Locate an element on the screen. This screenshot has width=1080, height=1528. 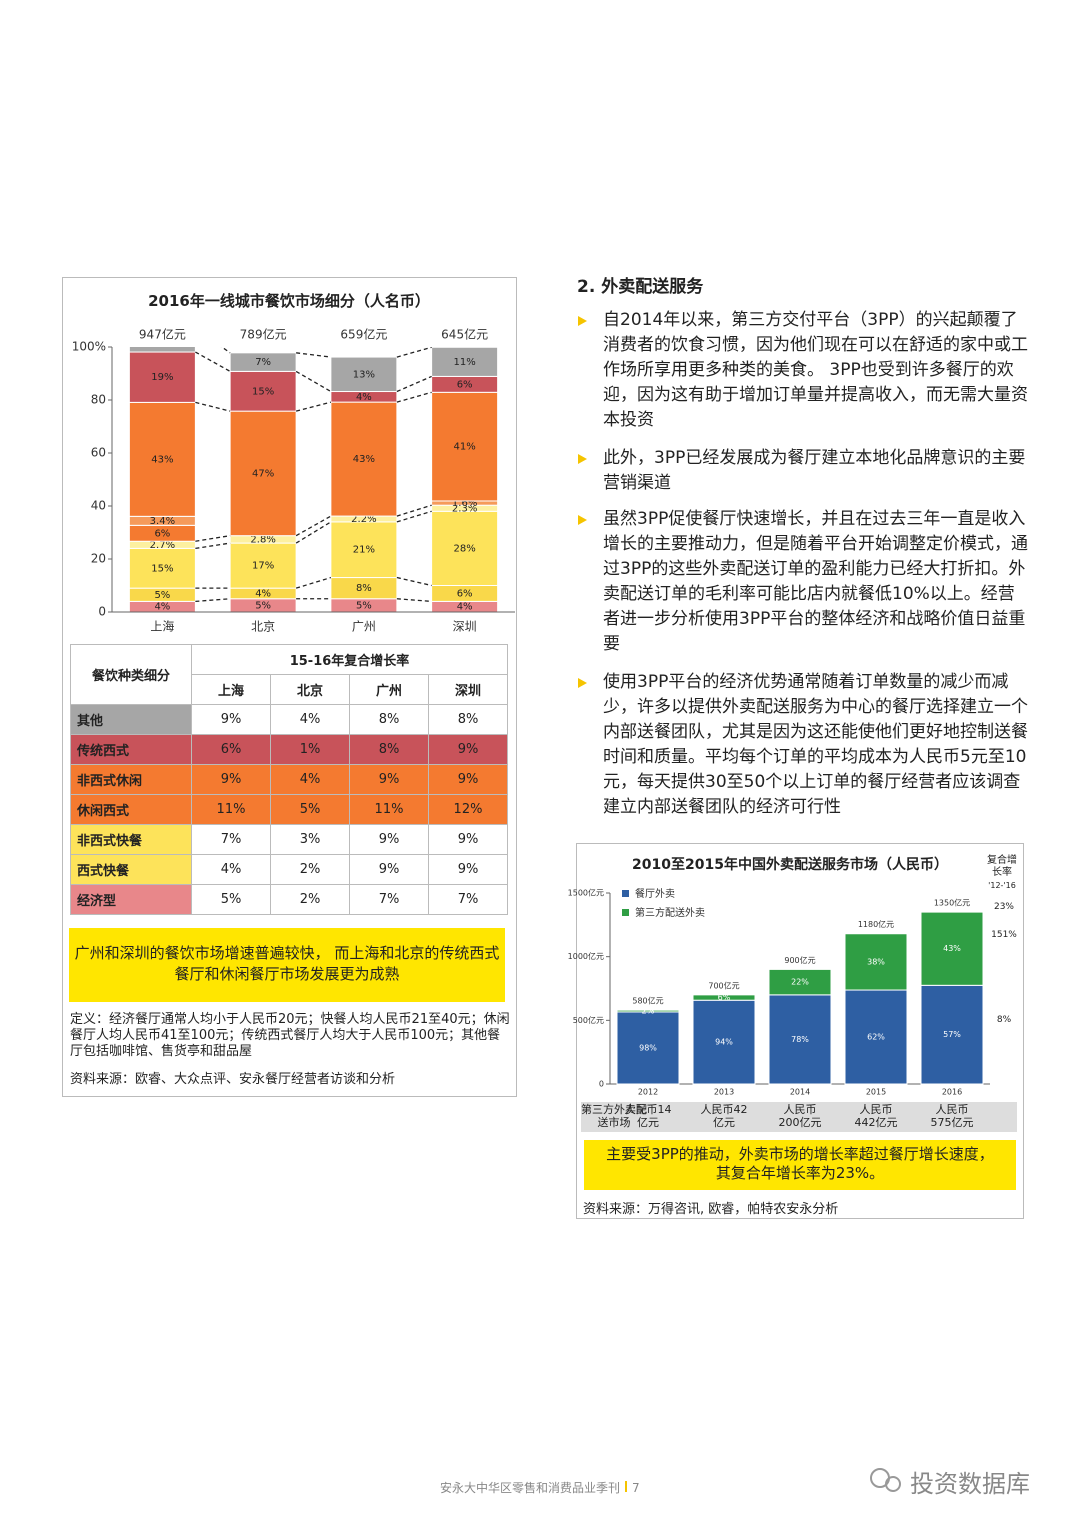
footer: 安永大中华区零售和消费品业季刊 7 is located at coordinates (540, 1487).